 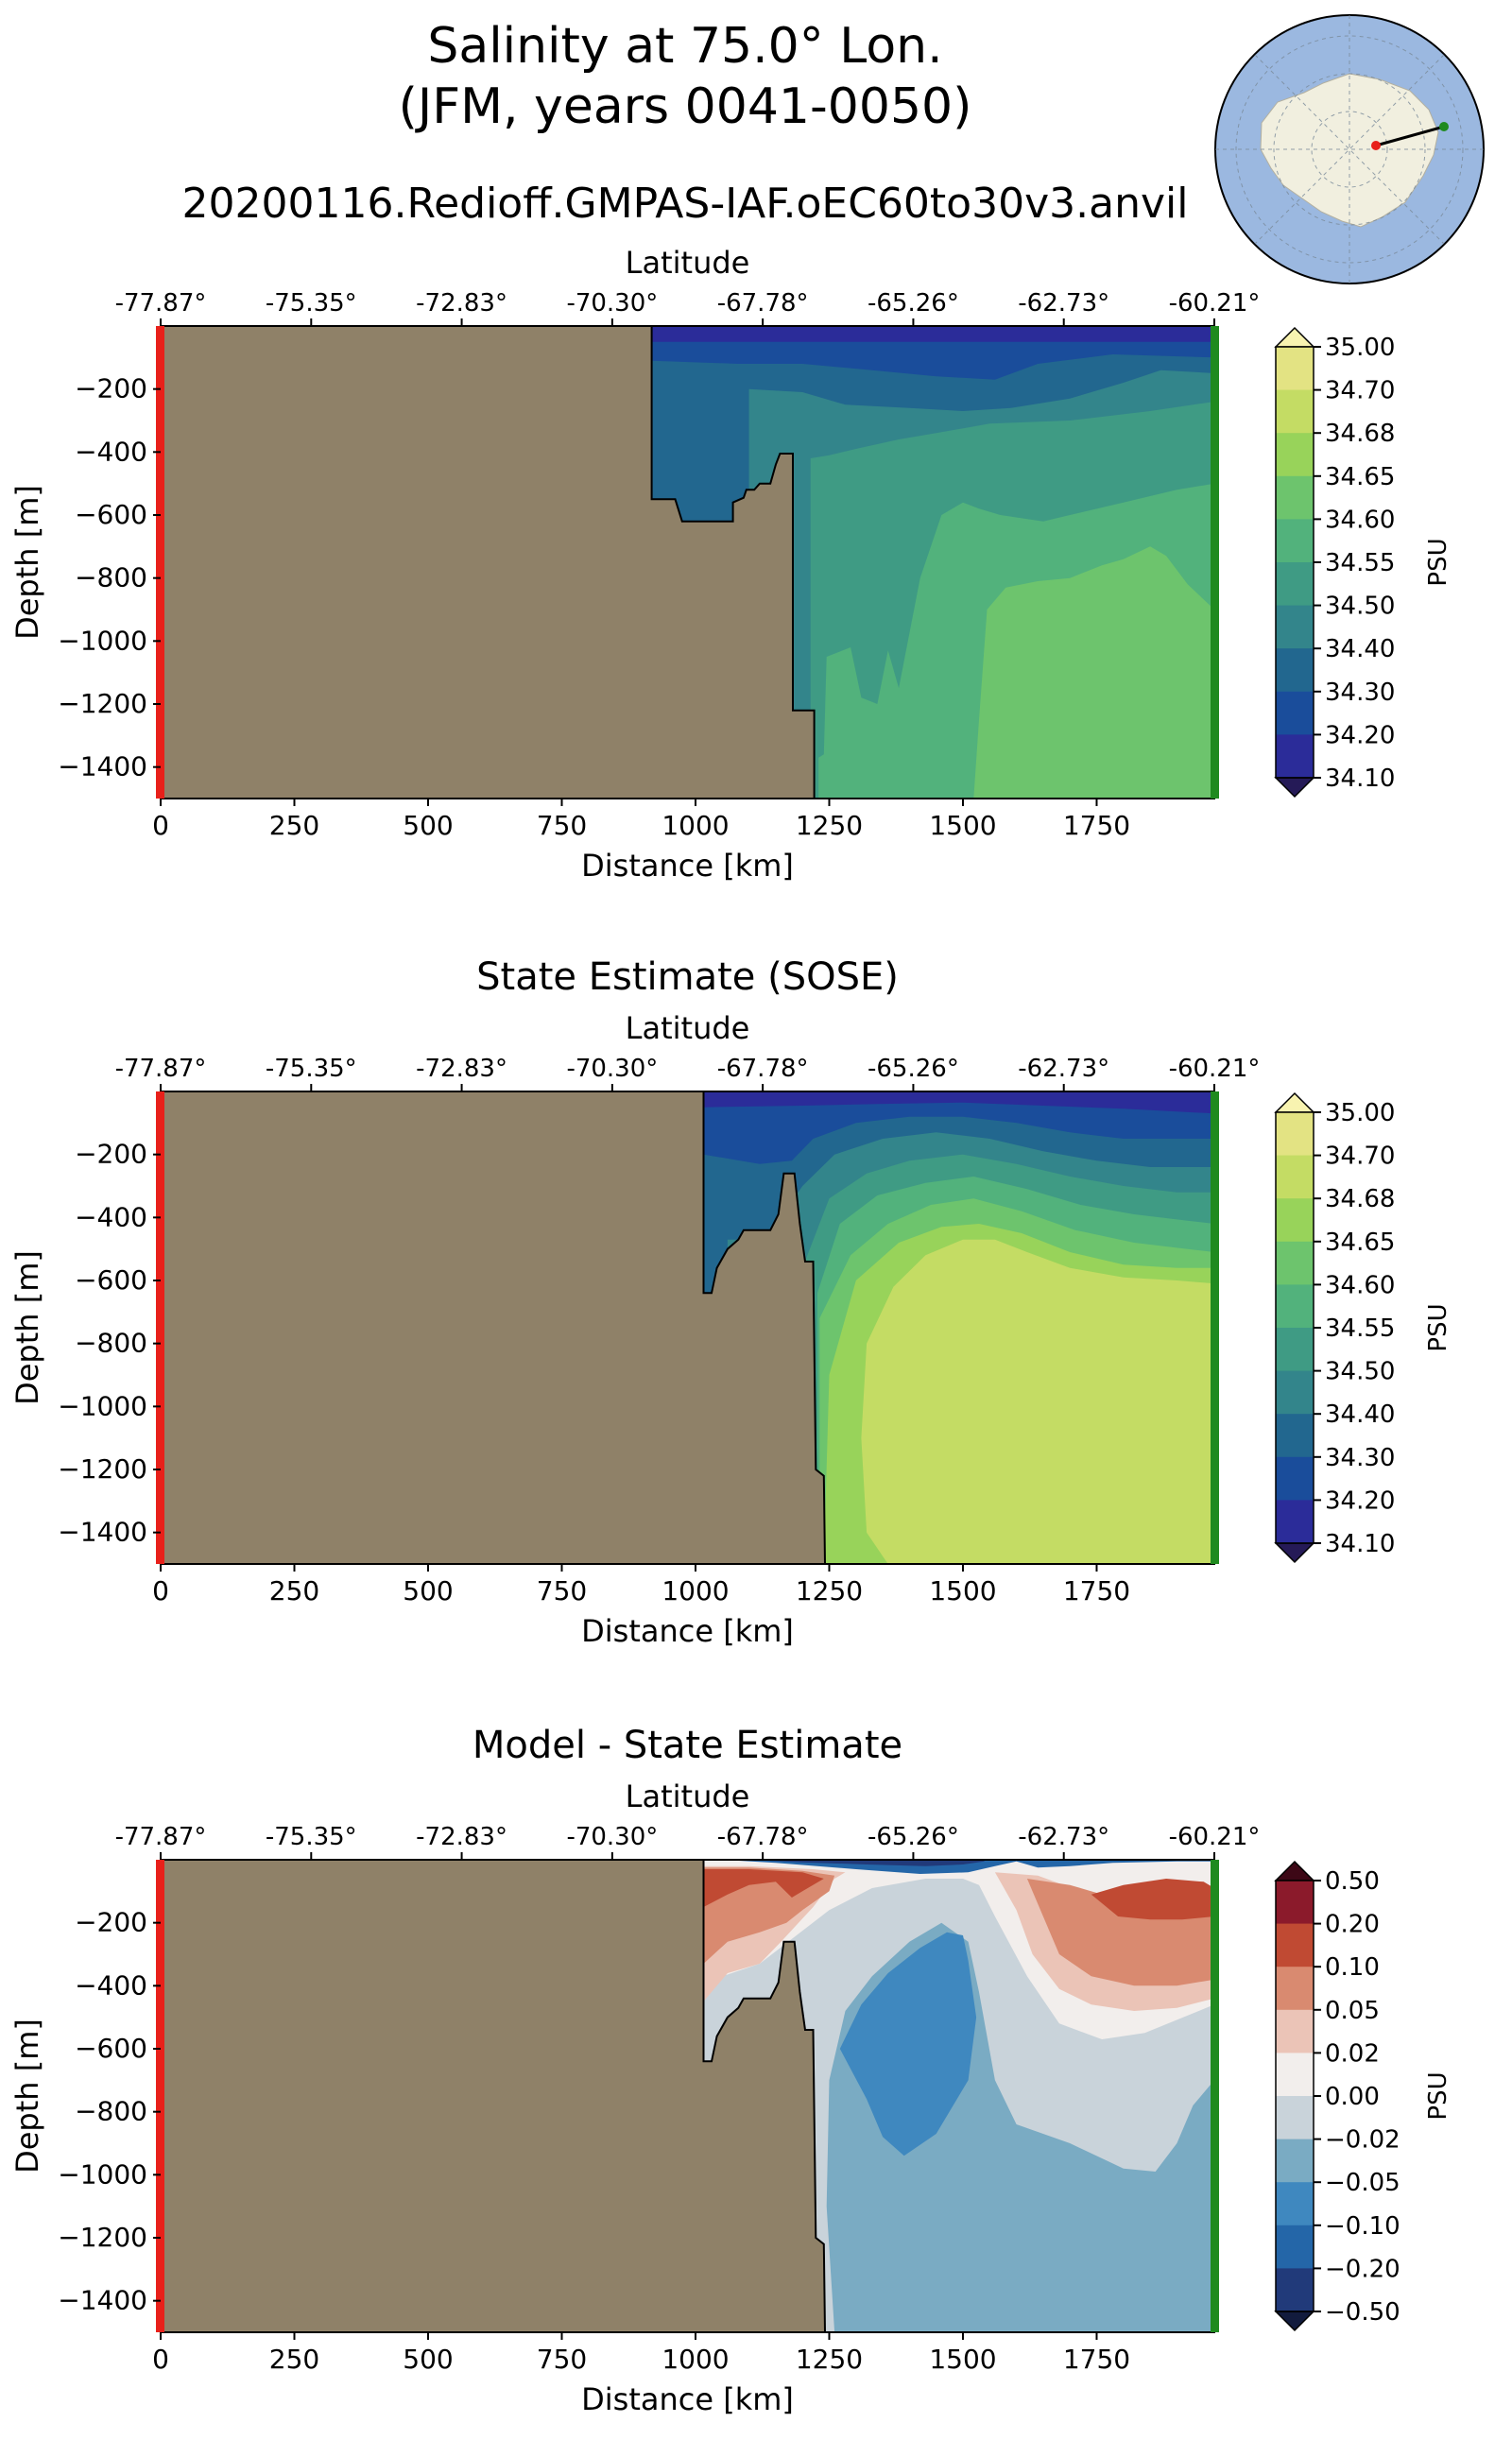 What do you see at coordinates (688, 1028) in the screenshot?
I see `latitude-axis-label: Latitude` at bounding box center [688, 1028].